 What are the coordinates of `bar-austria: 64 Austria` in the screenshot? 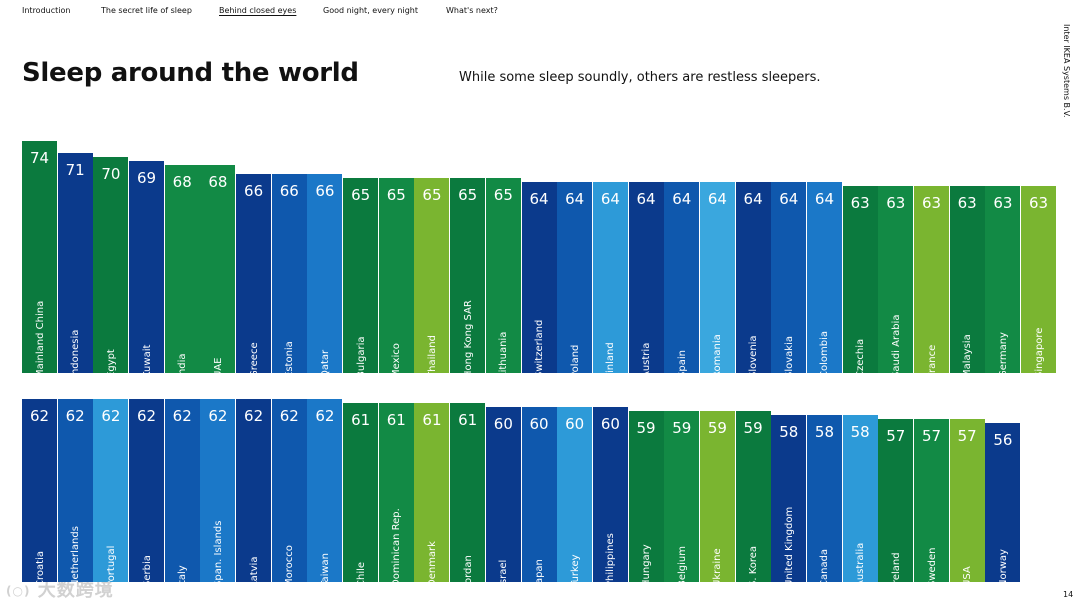 It's located at (646, 277).